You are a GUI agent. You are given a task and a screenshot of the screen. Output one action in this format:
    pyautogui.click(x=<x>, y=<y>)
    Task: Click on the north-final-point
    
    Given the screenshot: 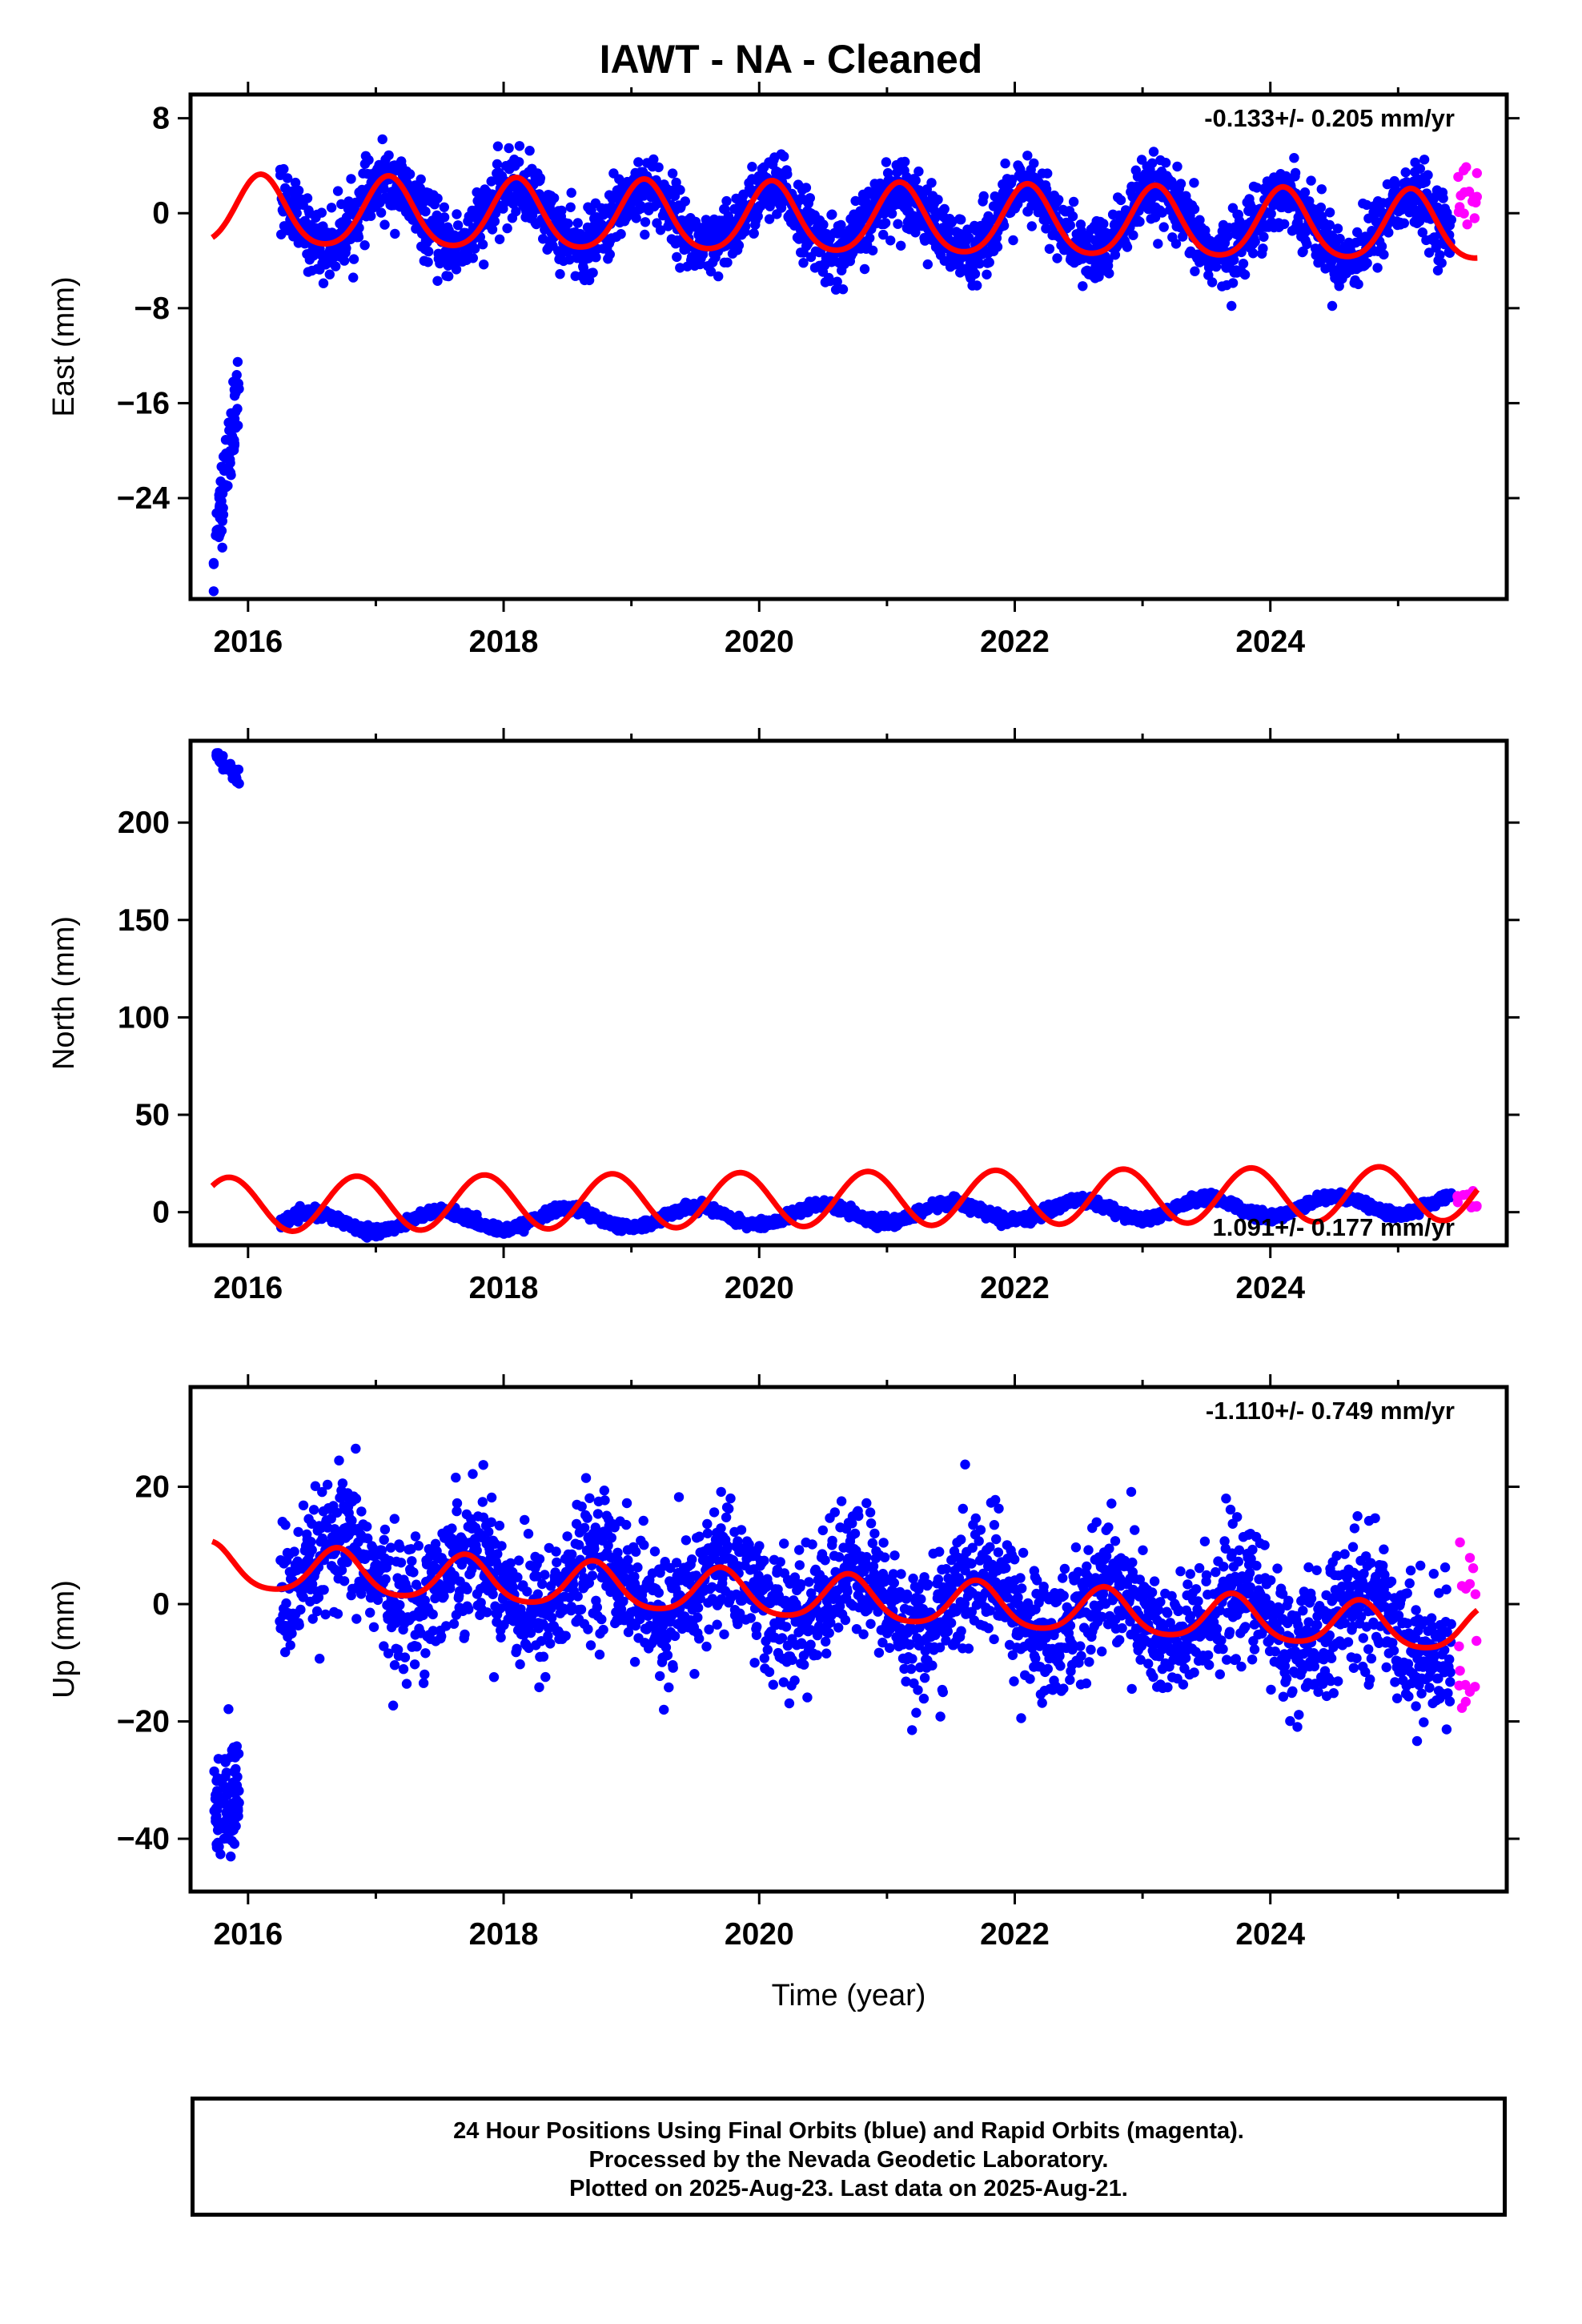 What is the action you would take?
    pyautogui.click(x=217, y=756)
    